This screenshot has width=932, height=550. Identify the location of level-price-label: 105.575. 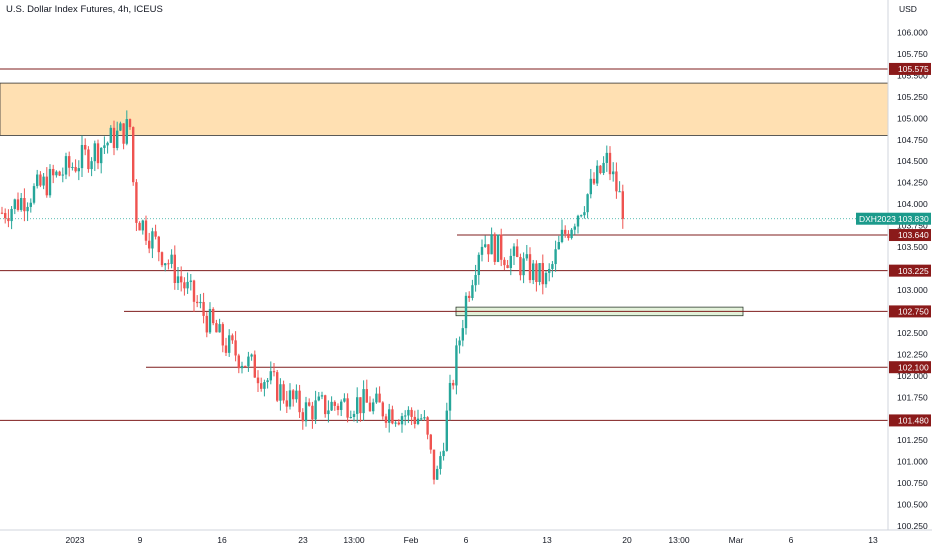
(913, 69).